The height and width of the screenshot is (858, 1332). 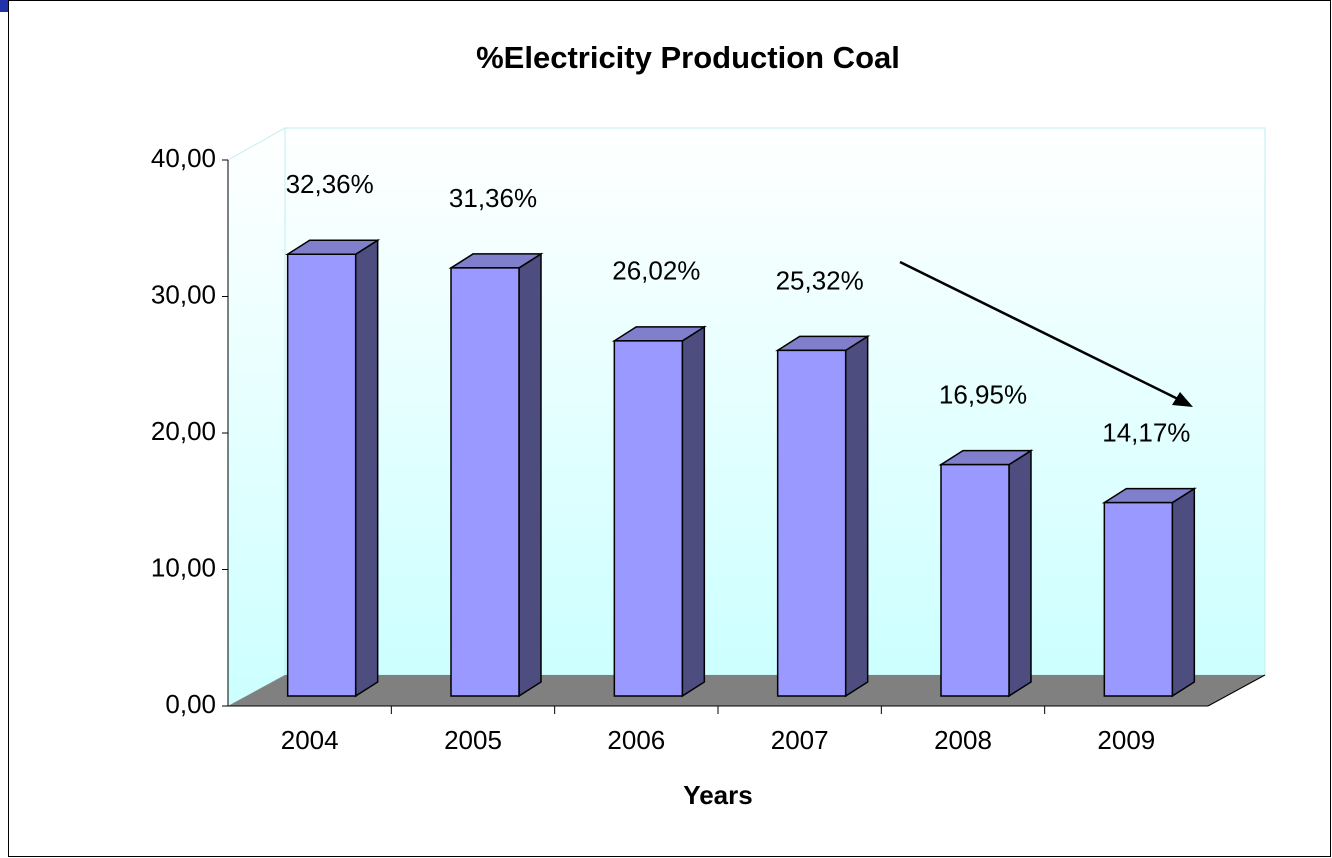 I want to click on corner-mark, so click(x=4, y=6).